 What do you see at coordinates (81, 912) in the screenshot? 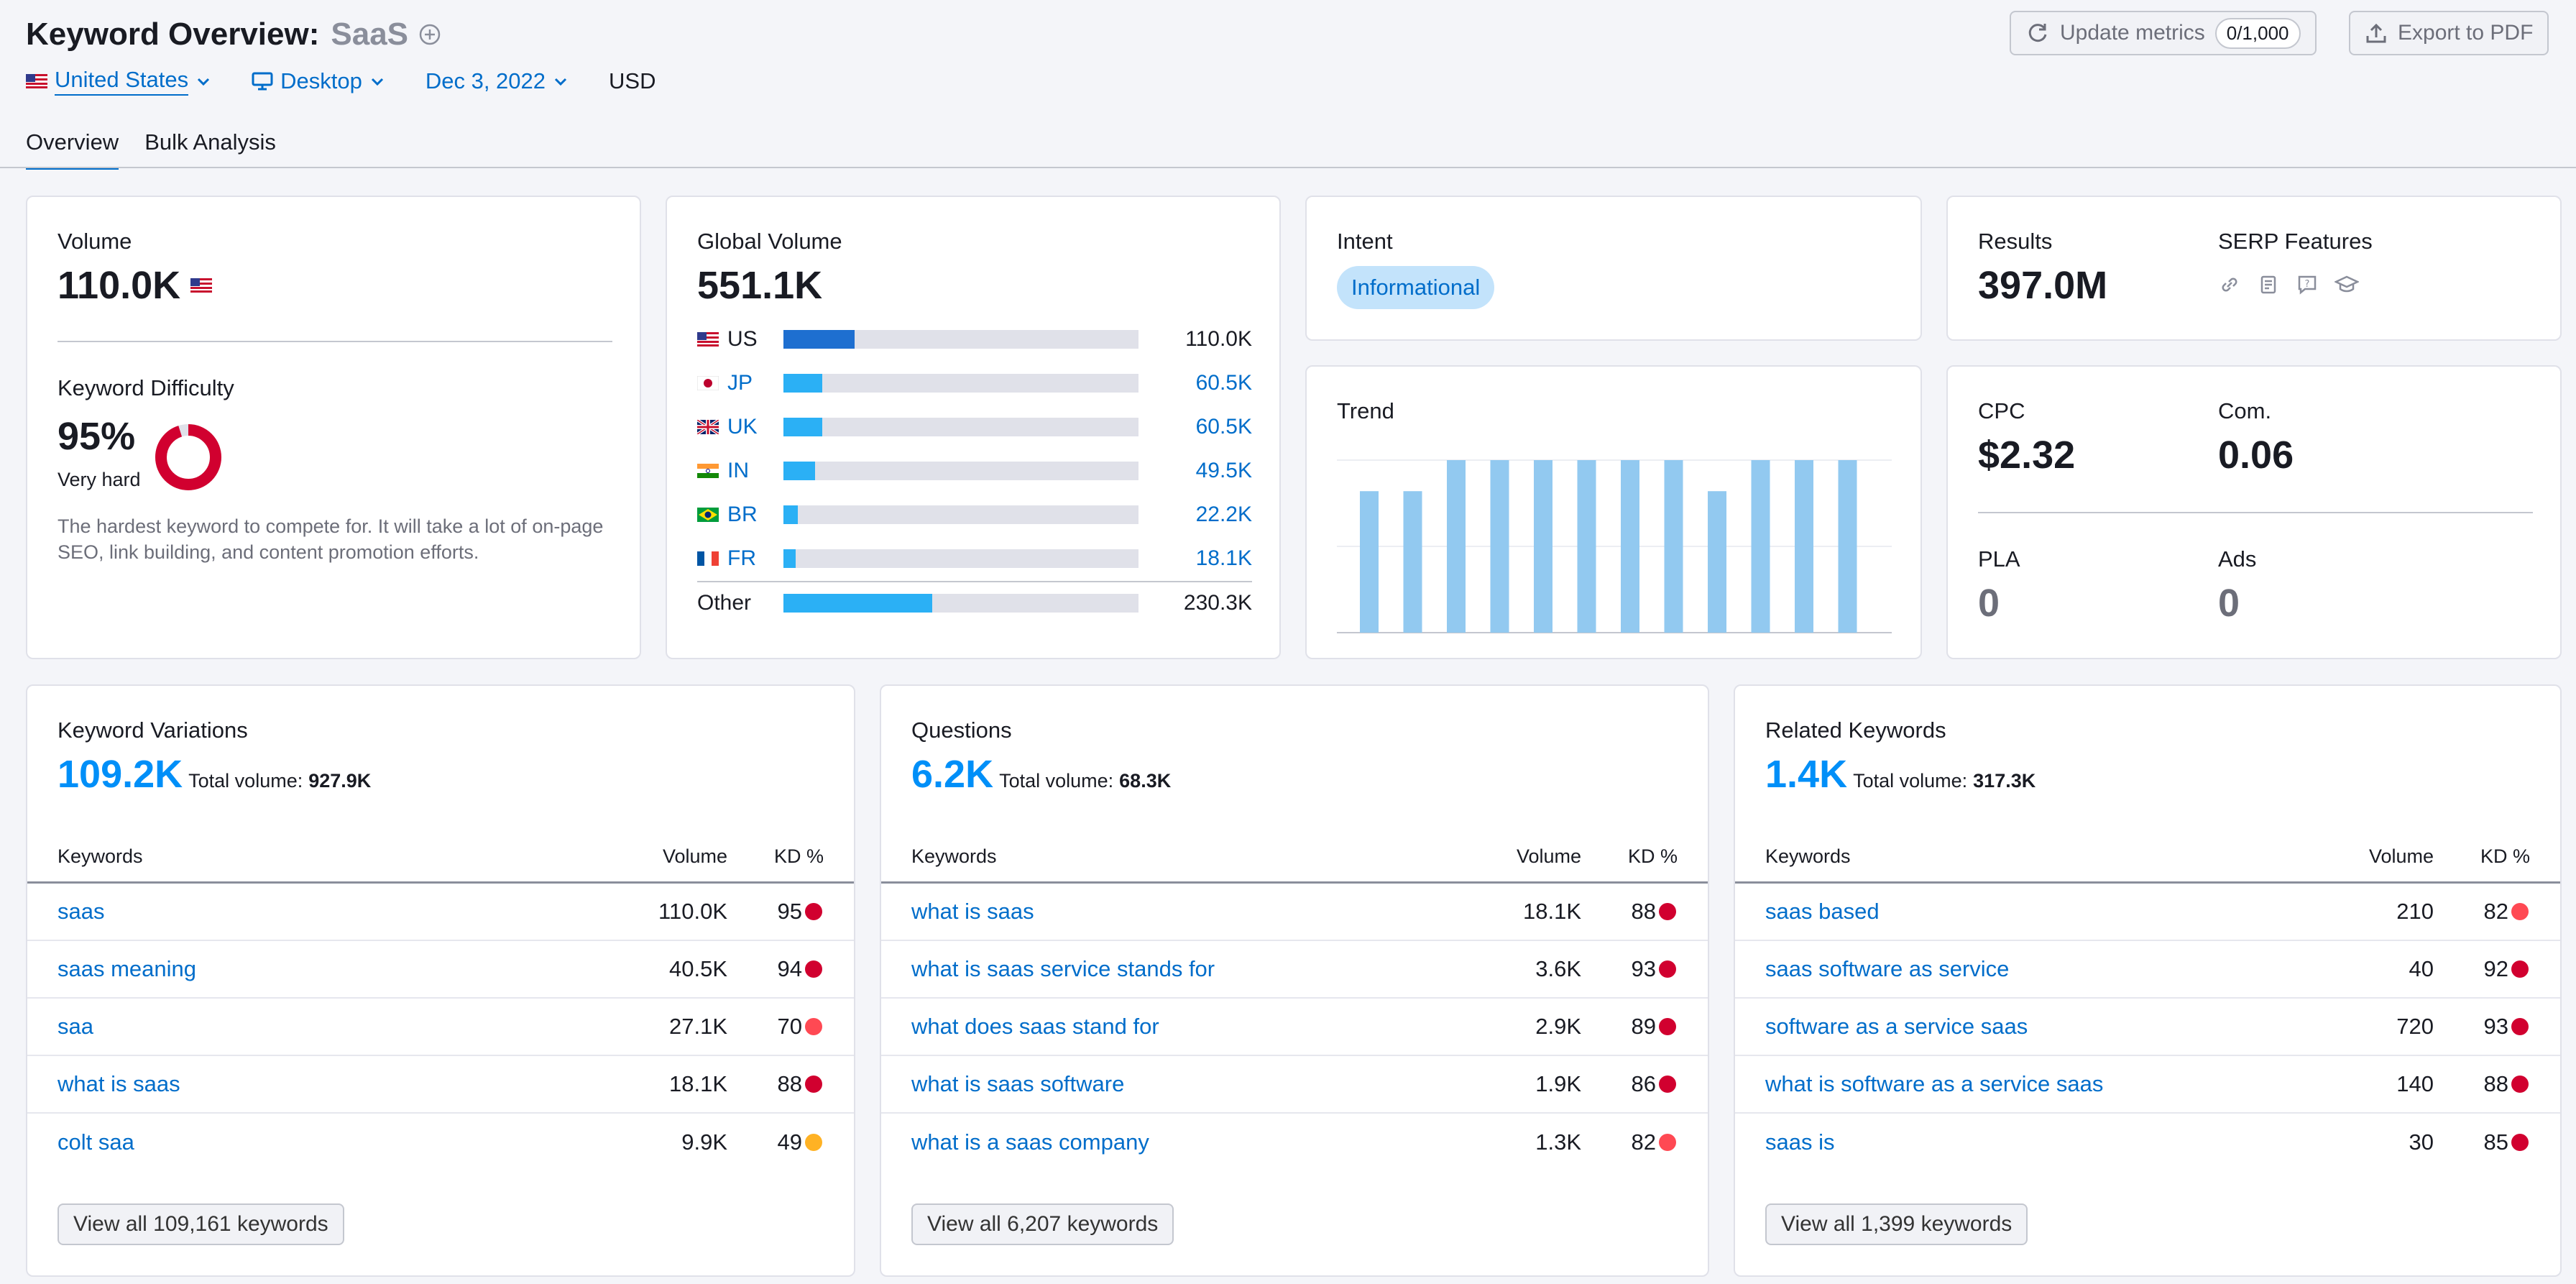
I see `keyword-link: saas` at bounding box center [81, 912].